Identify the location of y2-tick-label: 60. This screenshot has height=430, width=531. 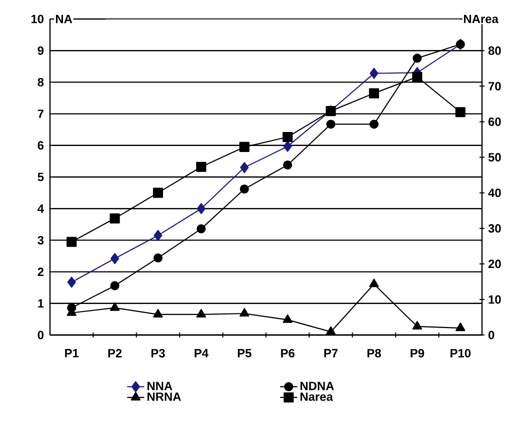
(494, 122).